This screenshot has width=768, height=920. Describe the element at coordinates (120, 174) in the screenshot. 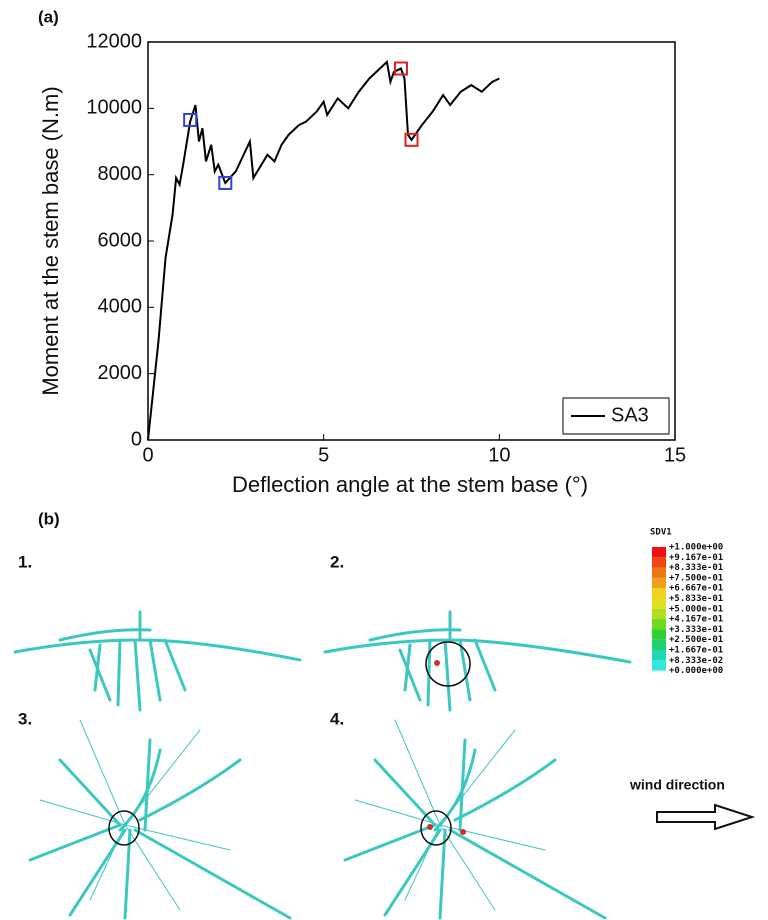

I see `y-tick-label: 8000` at that location.